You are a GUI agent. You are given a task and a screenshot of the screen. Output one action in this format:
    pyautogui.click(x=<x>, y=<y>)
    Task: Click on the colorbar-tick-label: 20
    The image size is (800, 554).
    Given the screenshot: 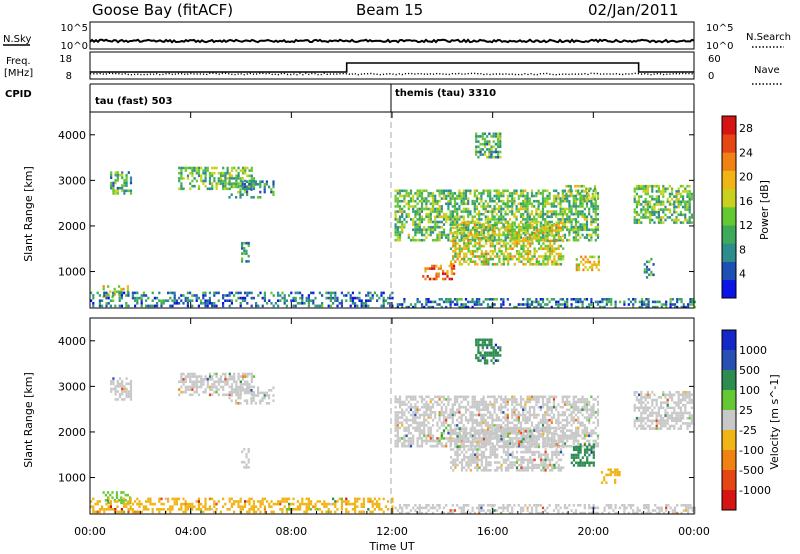 What is the action you would take?
    pyautogui.click(x=746, y=177)
    